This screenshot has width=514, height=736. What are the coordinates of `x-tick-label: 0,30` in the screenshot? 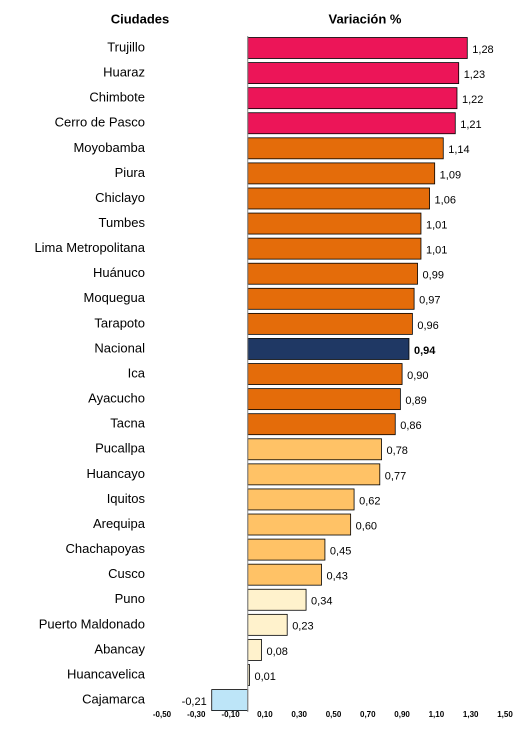 It's located at (299, 714).